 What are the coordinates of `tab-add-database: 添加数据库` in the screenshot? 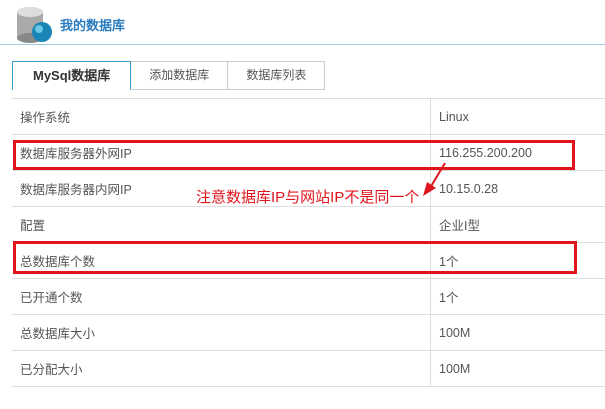 It's located at (180, 75).